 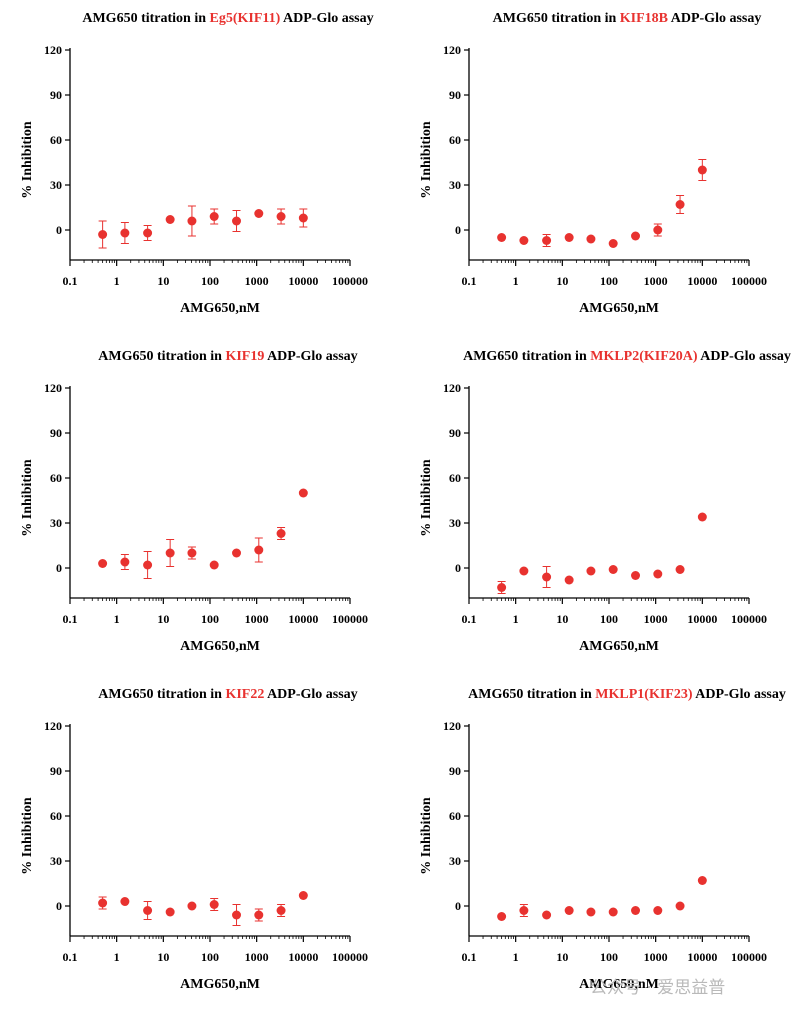 I want to click on y-tick-label: 60, so click(x=455, y=140).